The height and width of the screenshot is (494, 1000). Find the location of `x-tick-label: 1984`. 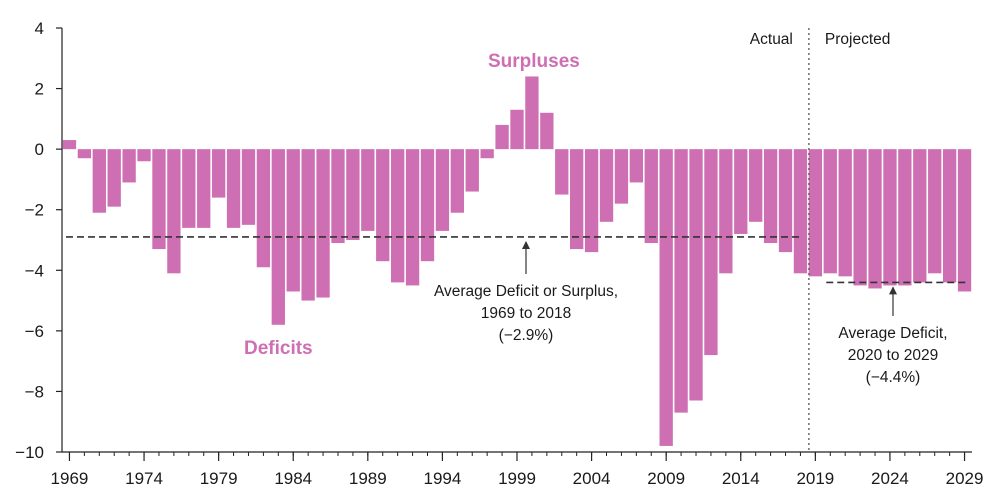

x-tick-label: 1984 is located at coordinates (293, 478).